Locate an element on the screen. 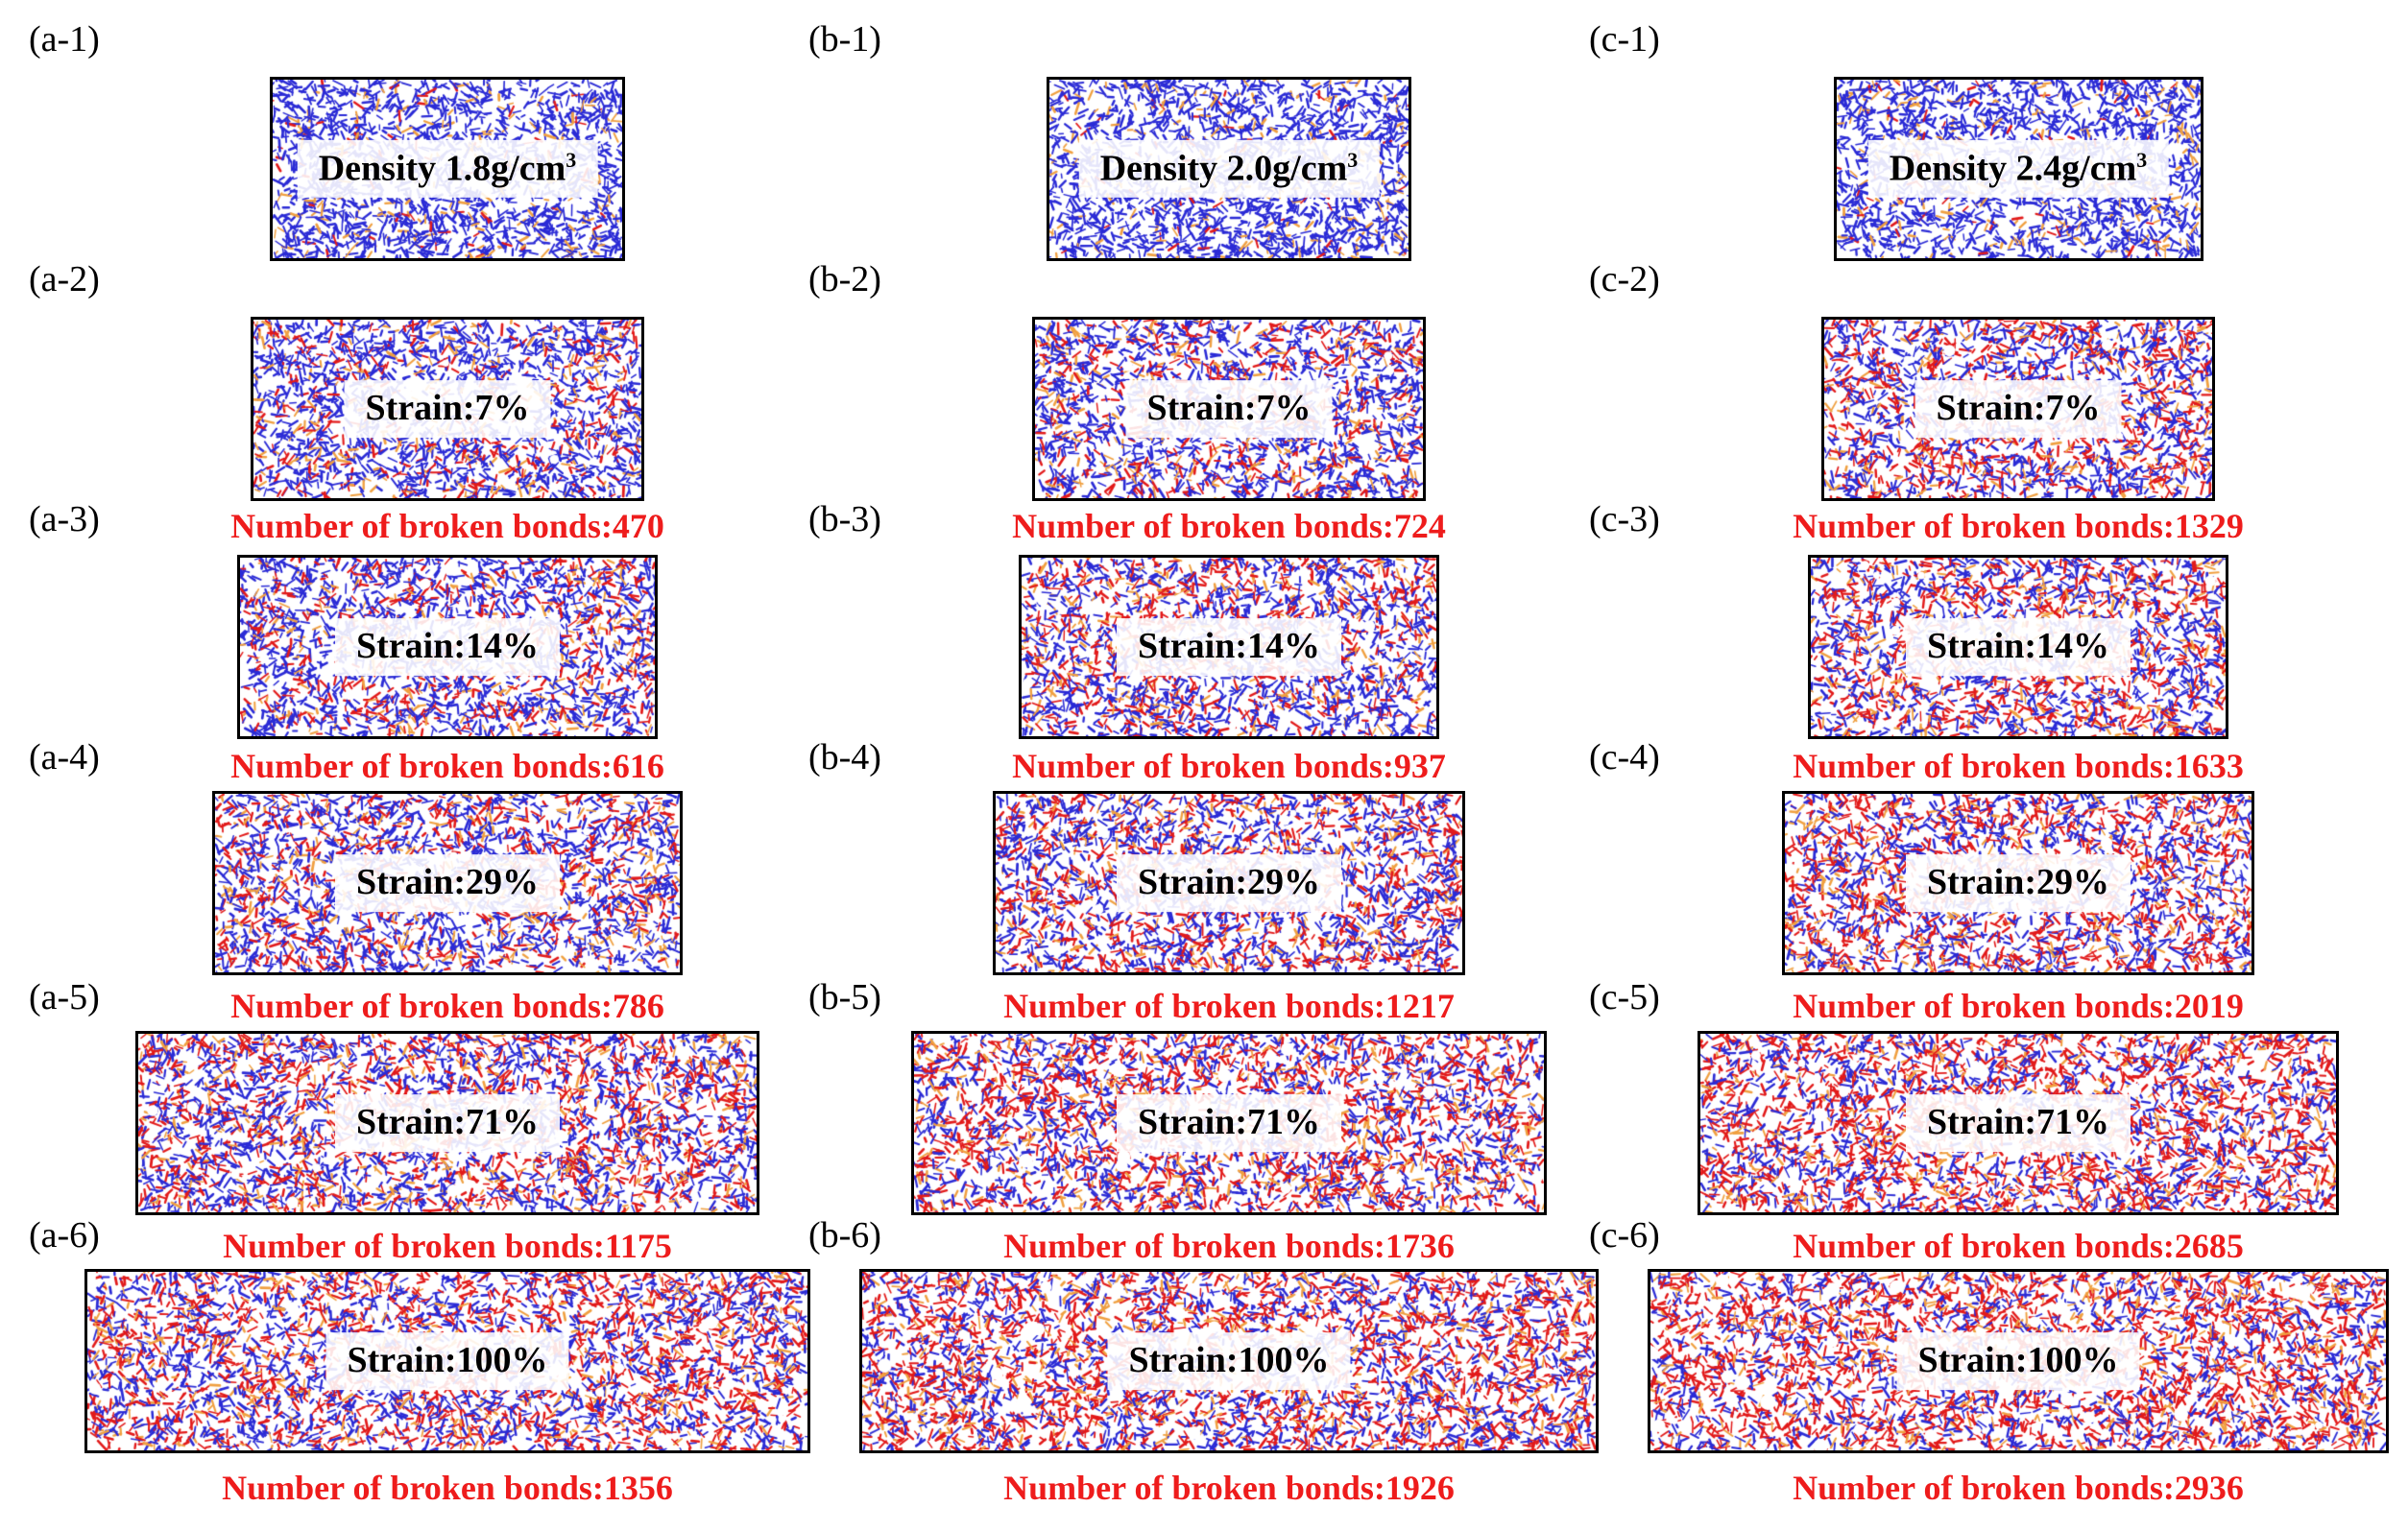 This screenshot has width=2408, height=1531. broken-bonds-count-b-4: Number of broken bonds:1217 is located at coordinates (1229, 1006).